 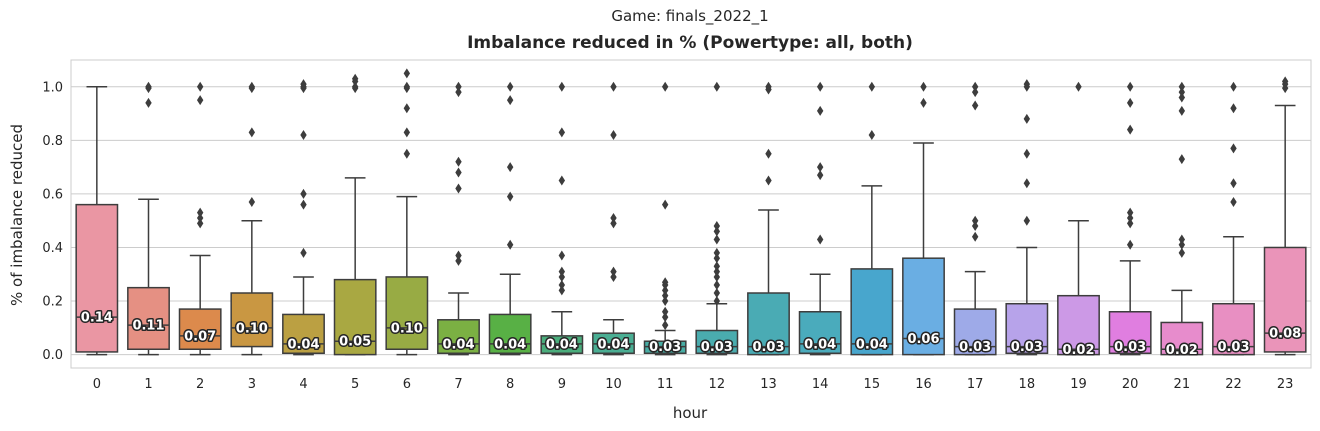 I want to click on x-tick-label: 12, so click(x=717, y=384).